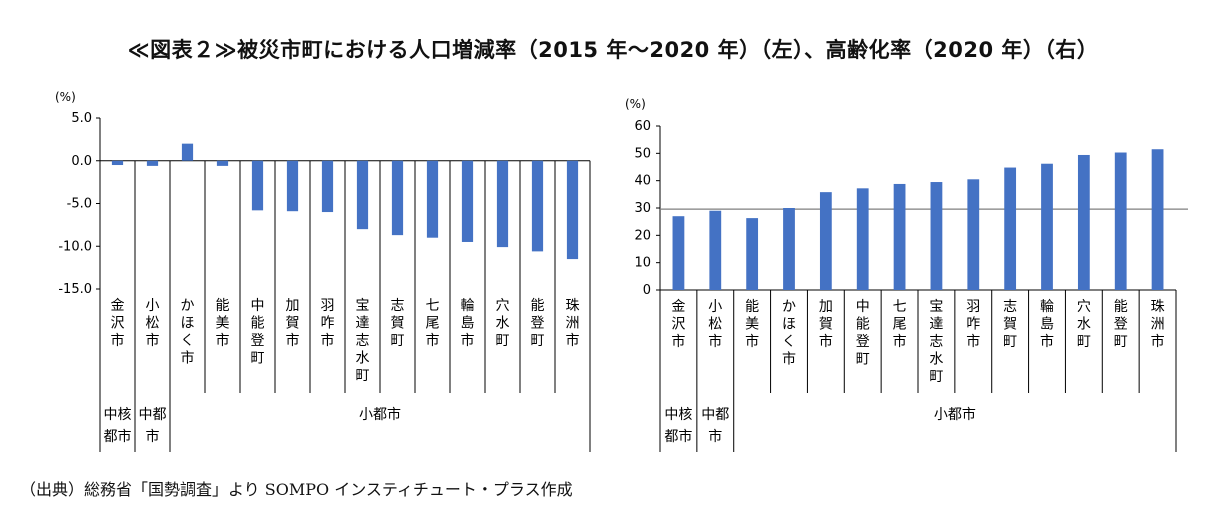 The height and width of the screenshot is (526, 1226). What do you see at coordinates (642, 263) in the screenshot?
I see `y-tick-label: 10` at bounding box center [642, 263].